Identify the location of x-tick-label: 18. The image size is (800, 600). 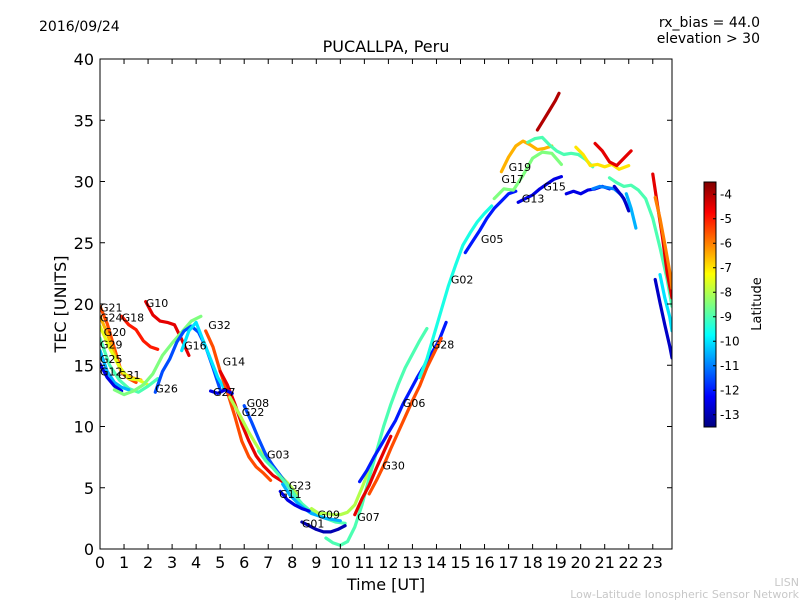
(532, 562).